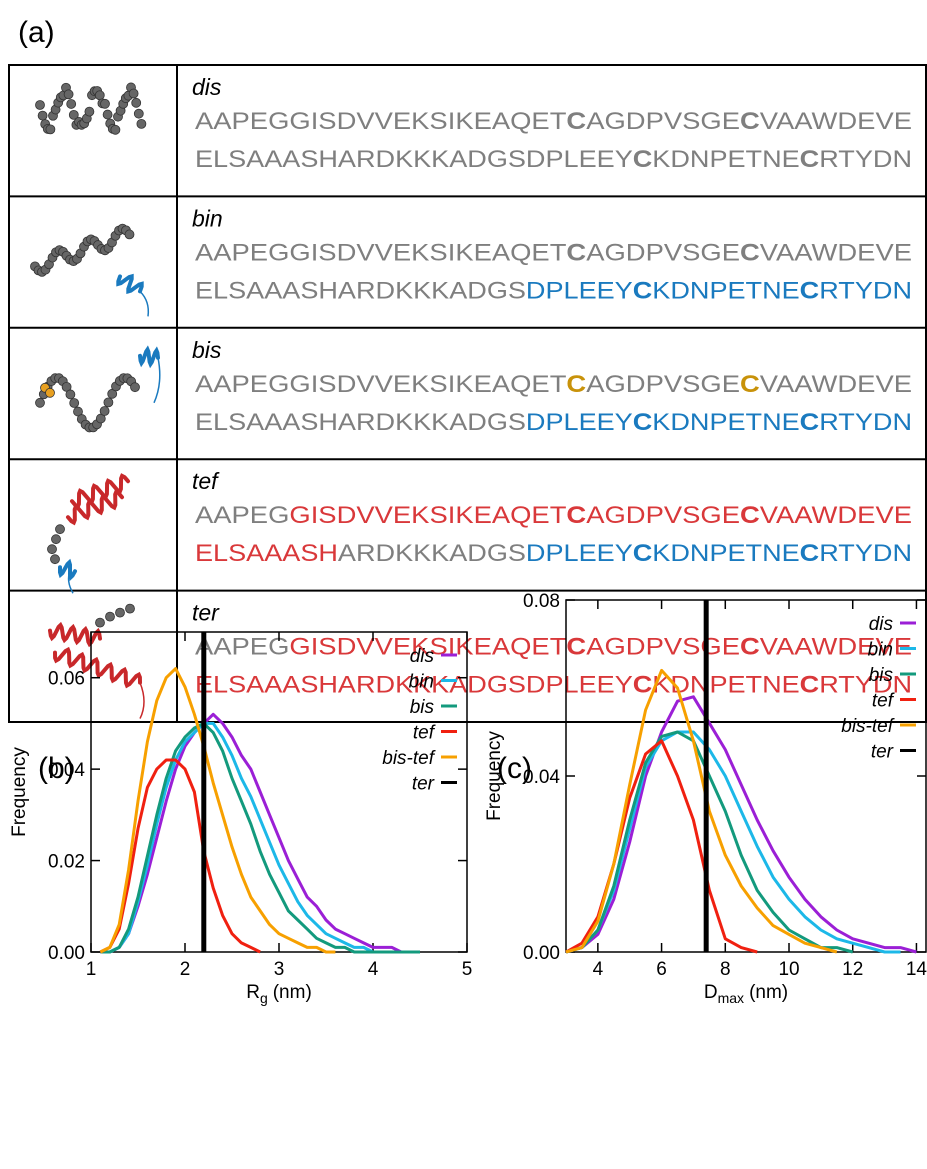 This screenshot has height=1169, width=927. What do you see at coordinates (91, 969) in the screenshot?
I see `x-tick-label: 1` at bounding box center [91, 969].